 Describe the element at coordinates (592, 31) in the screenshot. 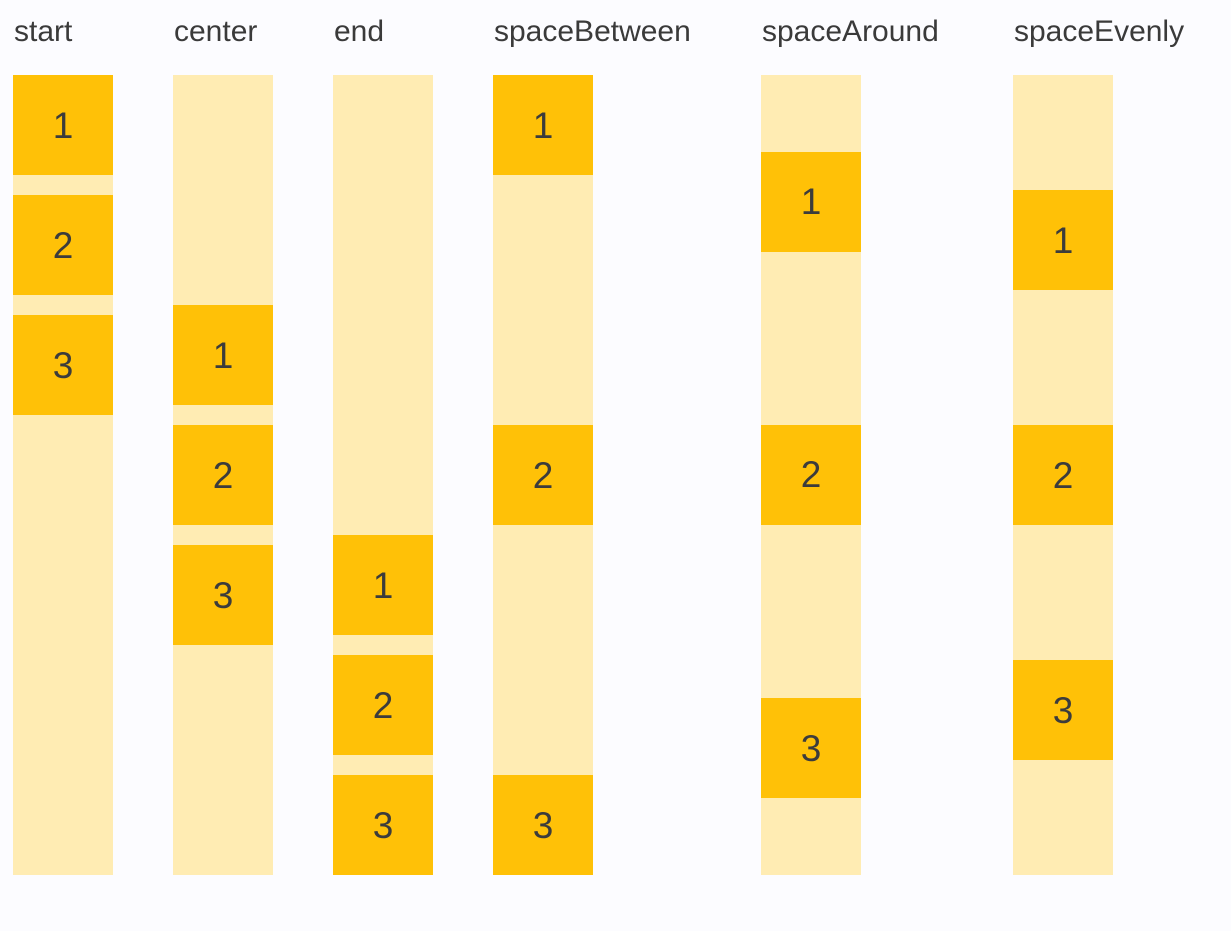

I see `alignment-mode-label: spaceBetween` at that location.